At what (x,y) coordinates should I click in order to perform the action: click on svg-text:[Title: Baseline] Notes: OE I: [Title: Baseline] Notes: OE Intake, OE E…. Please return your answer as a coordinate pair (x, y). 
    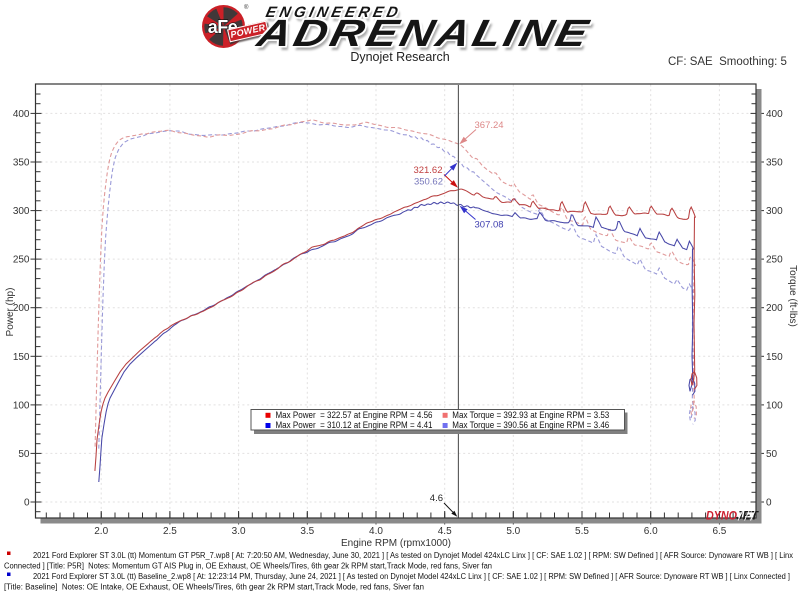
    Looking at the image, I should click on (214, 587).